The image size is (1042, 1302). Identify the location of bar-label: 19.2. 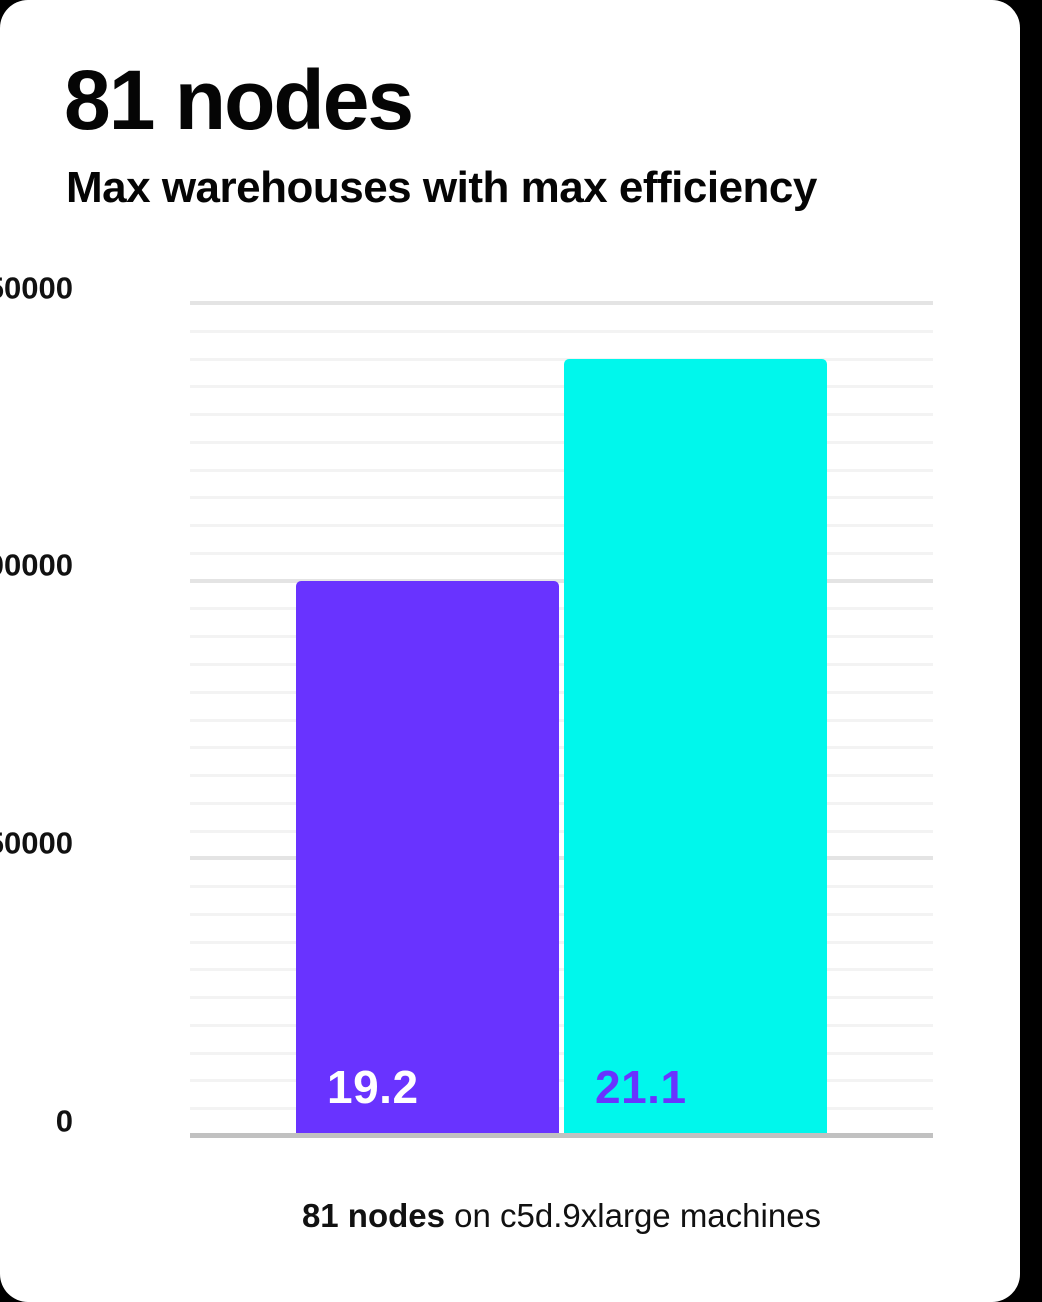
(373, 1087).